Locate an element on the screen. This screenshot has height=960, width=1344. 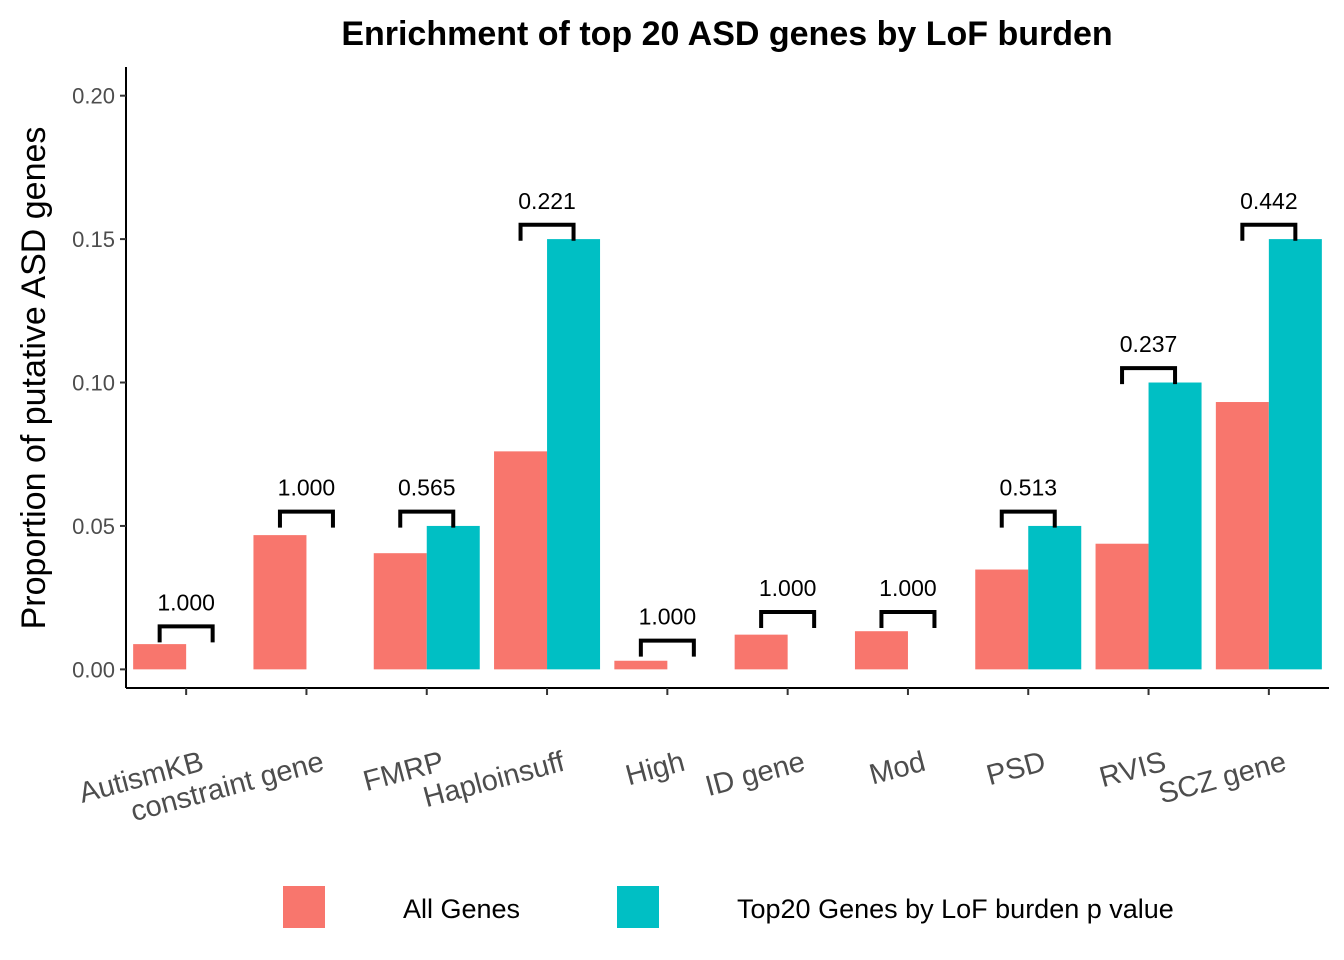
x-tick-label: Mod is located at coordinates (897, 769).